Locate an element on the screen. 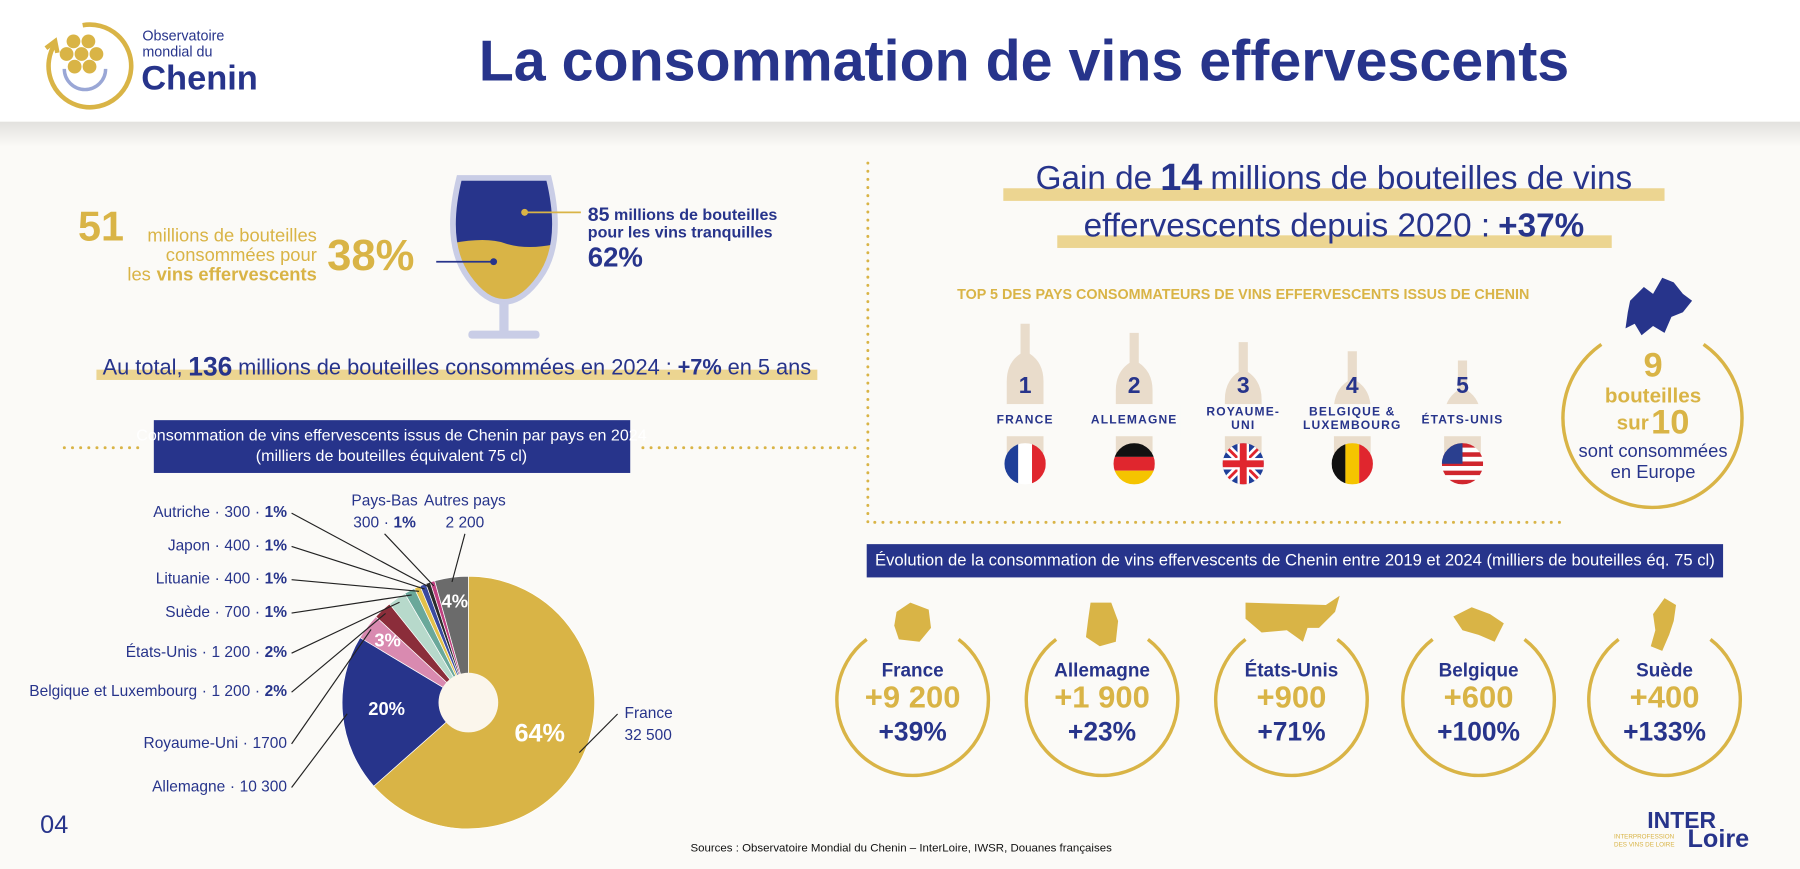 The width and height of the screenshot is (1800, 869). slice-value: 300 · 1% is located at coordinates (384, 523).